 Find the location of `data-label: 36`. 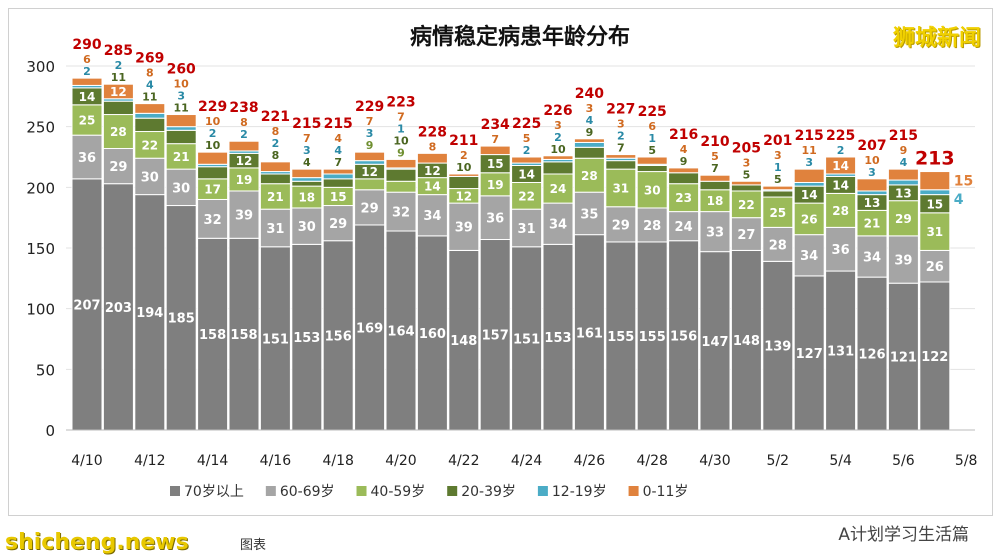

data-label: 36 is located at coordinates (495, 219).